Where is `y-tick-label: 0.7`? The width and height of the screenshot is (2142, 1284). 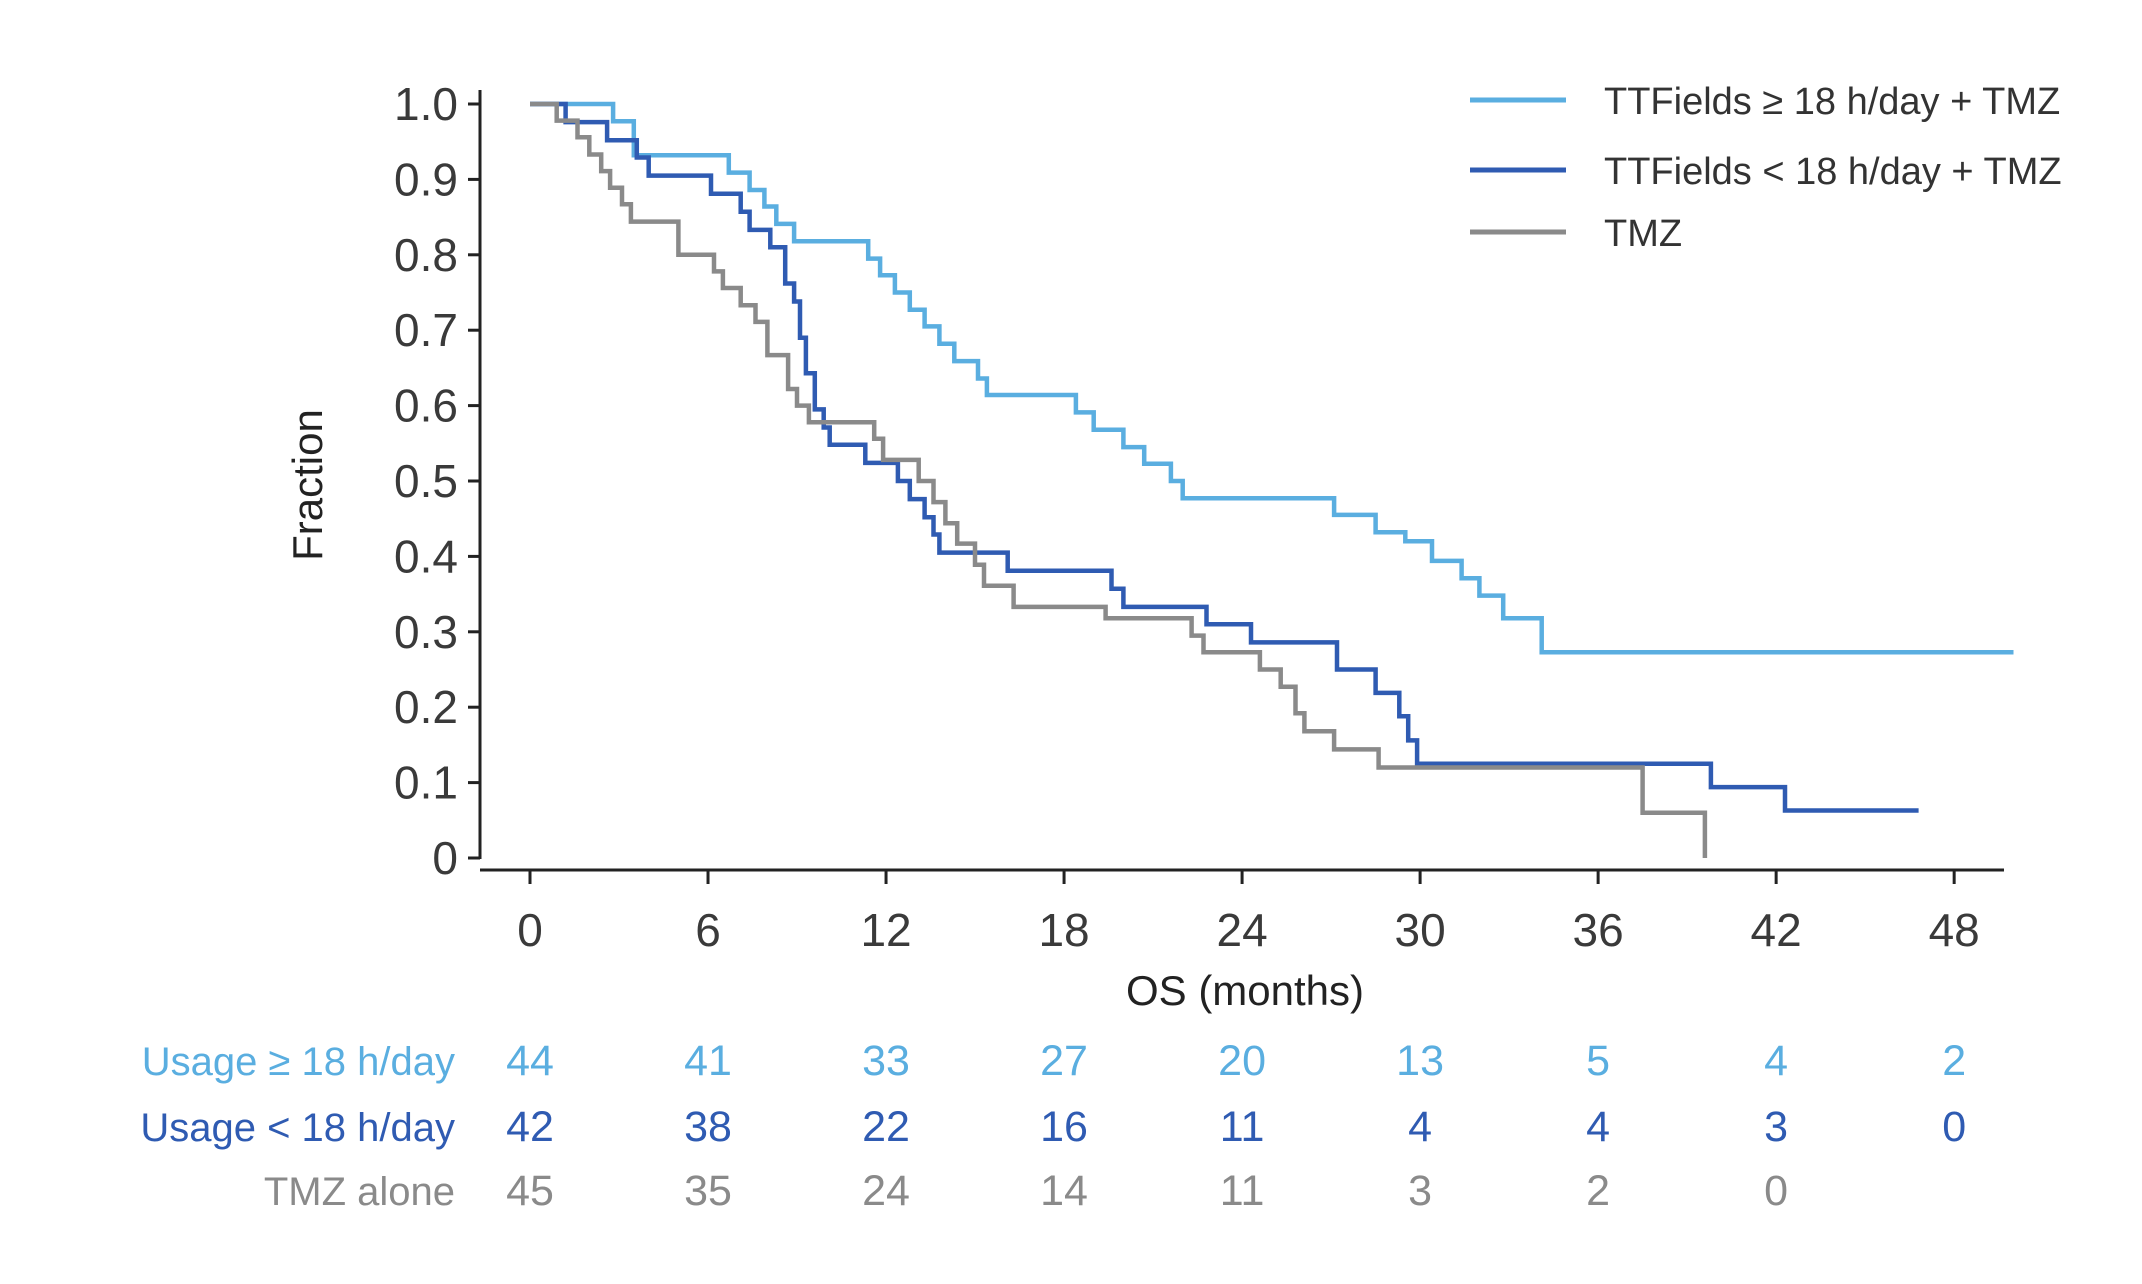
y-tick-label: 0.7 is located at coordinates (426, 330).